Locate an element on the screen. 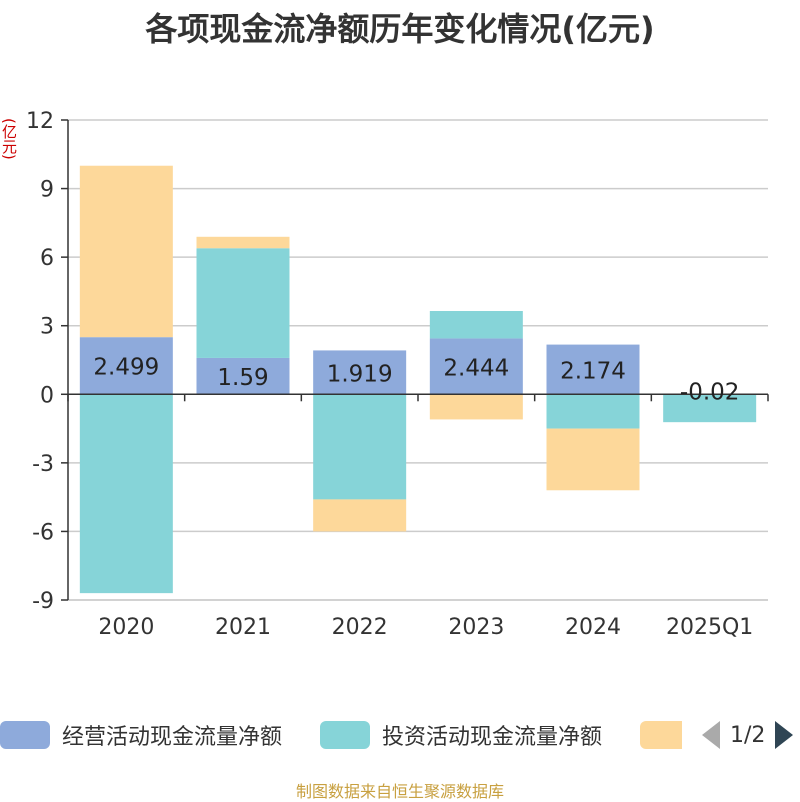 The height and width of the screenshot is (802, 800). legend-swatch-operating is located at coordinates (25, 735).